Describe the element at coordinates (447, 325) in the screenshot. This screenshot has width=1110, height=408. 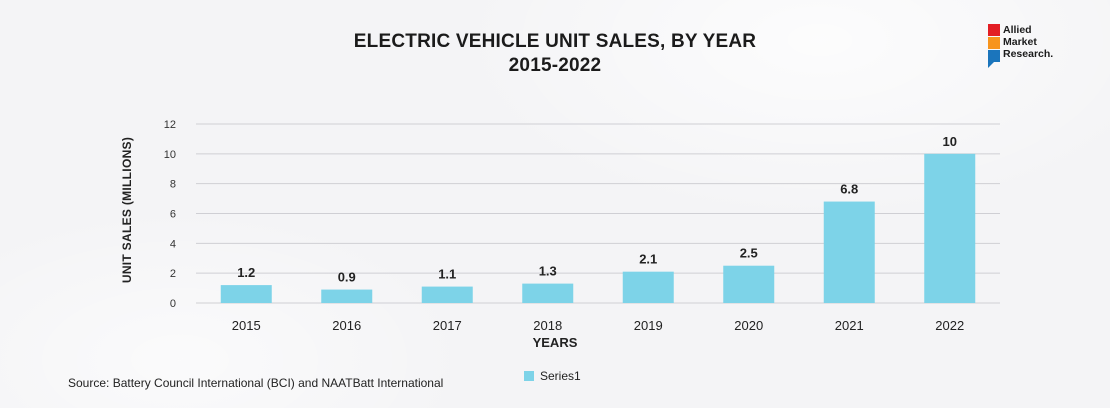
I see `x-tick-label: 2017` at that location.